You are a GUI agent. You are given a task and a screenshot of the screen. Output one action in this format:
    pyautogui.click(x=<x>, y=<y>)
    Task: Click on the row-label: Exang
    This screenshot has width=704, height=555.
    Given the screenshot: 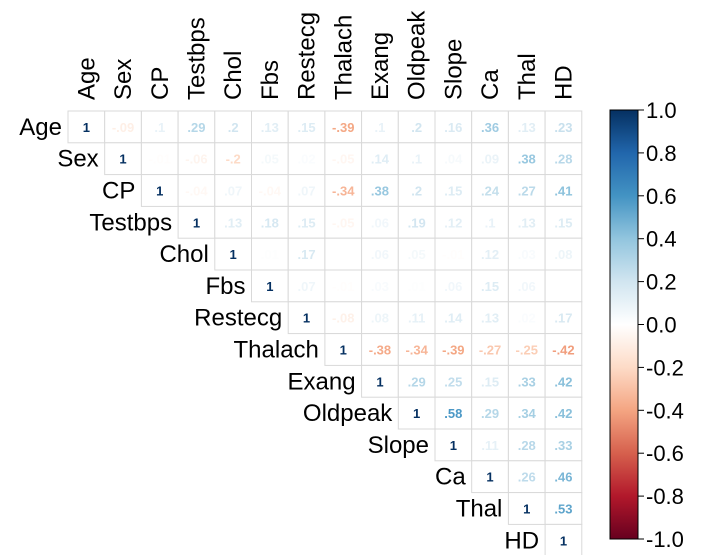 What is the action you would take?
    pyautogui.click(x=322, y=381)
    